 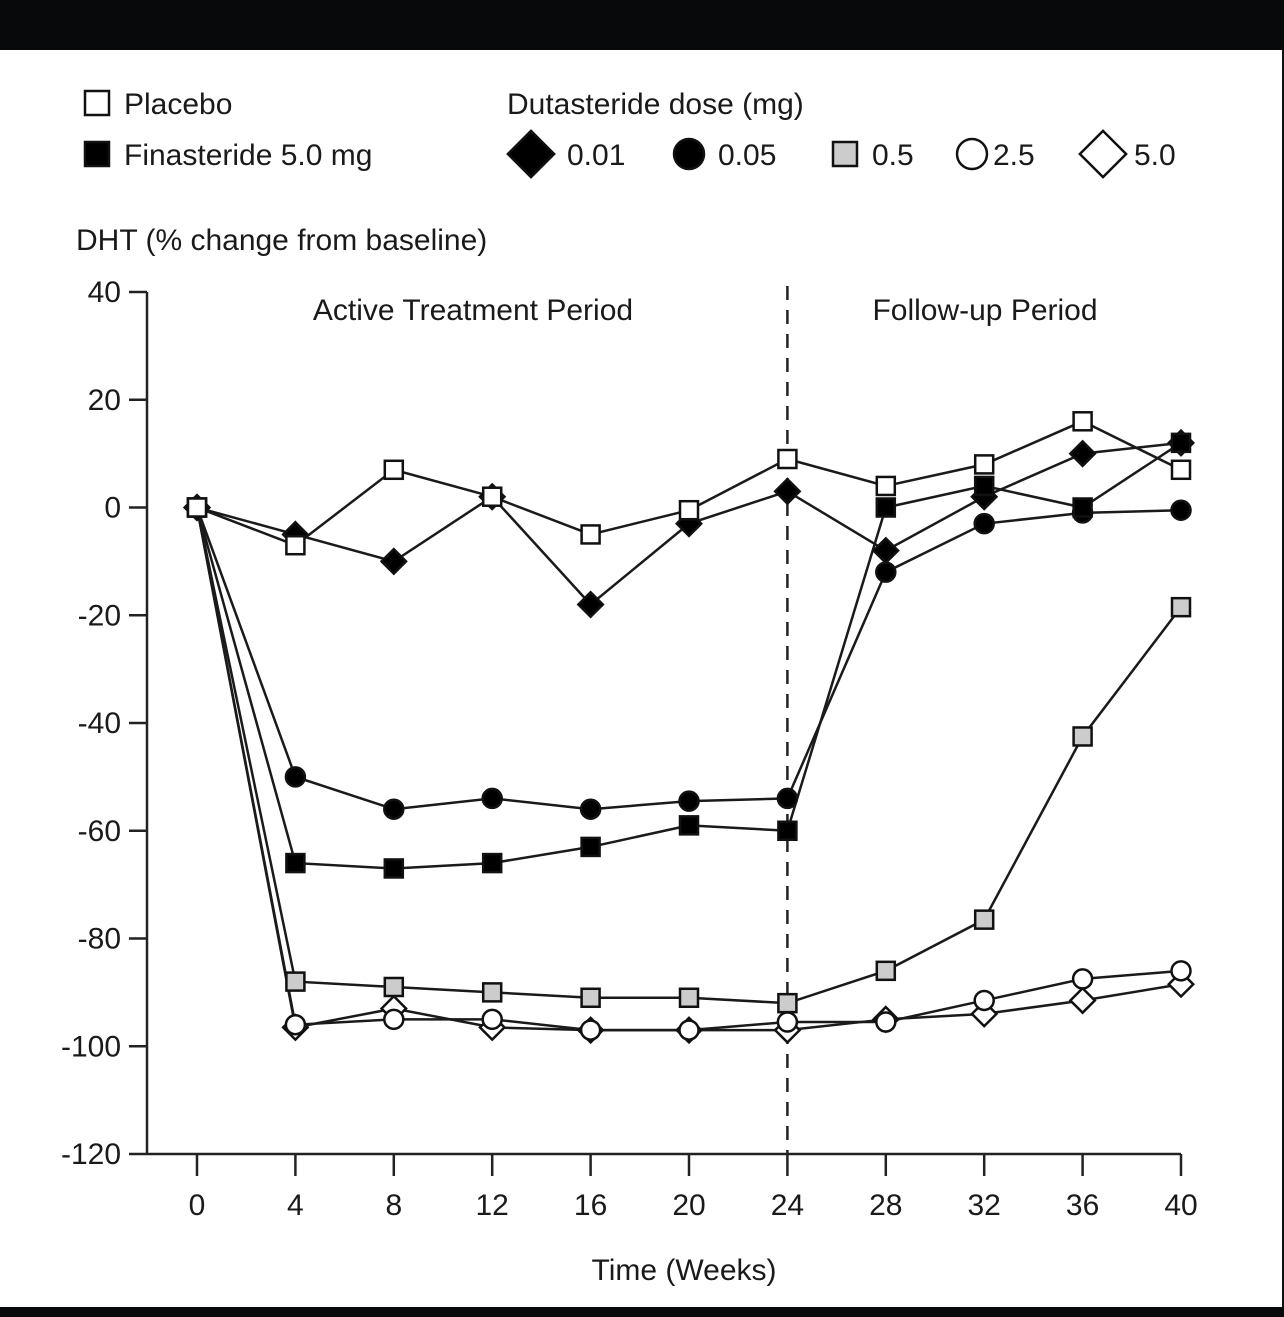 I want to click on x-tick-label: 12, so click(x=492, y=1205).